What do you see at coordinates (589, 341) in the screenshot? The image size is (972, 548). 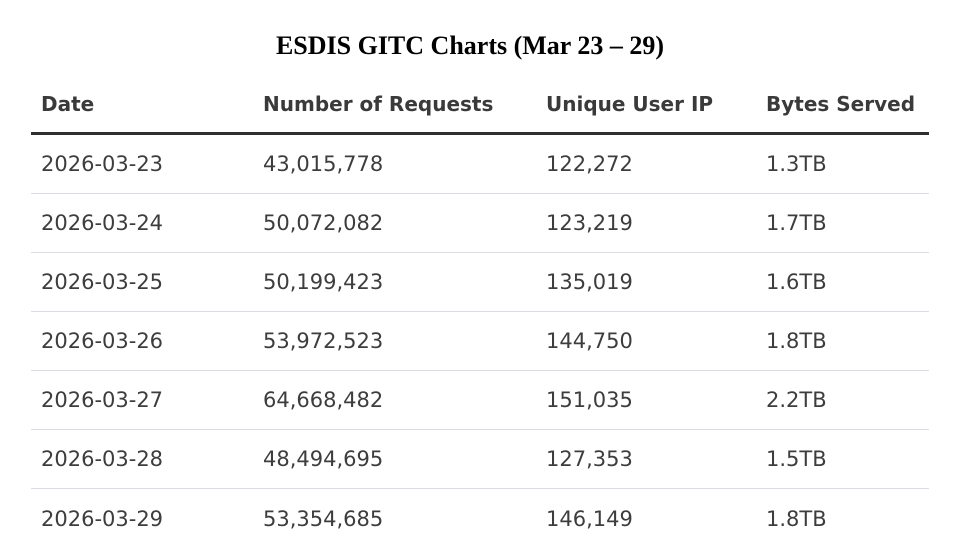 I see `cell-unique-ip: 144,750` at bounding box center [589, 341].